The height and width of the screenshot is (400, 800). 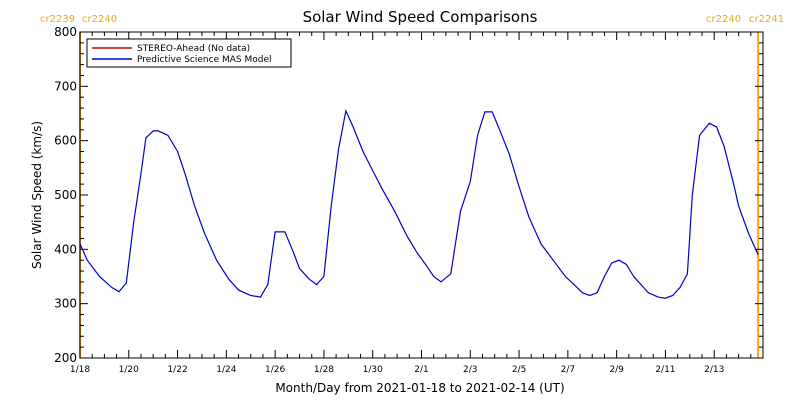 I want to click on y-tick-label: 700, so click(x=65, y=86).